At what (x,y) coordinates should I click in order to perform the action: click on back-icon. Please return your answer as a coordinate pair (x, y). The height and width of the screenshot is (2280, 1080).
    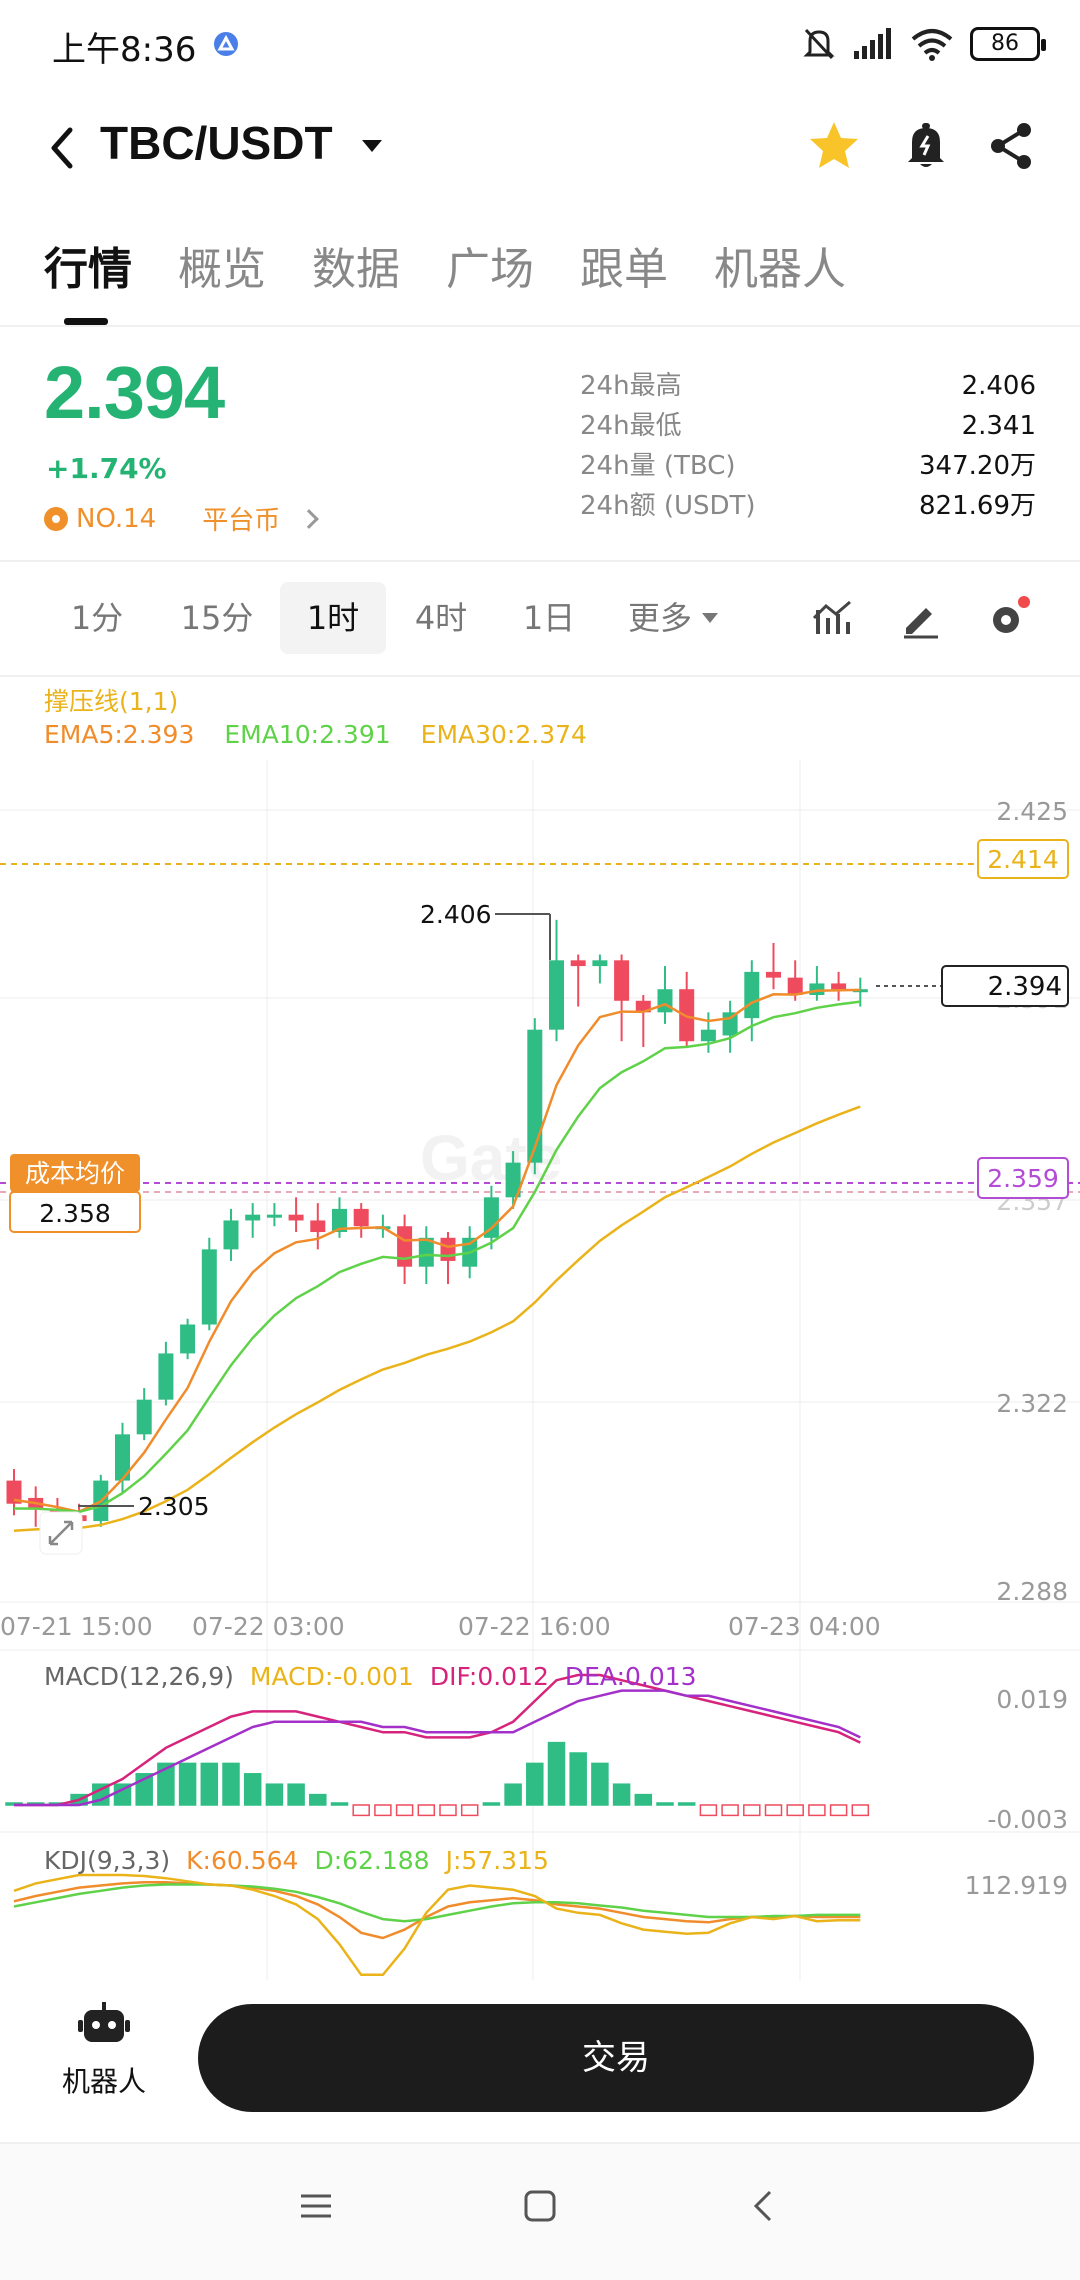
    Looking at the image, I should click on (62, 148).